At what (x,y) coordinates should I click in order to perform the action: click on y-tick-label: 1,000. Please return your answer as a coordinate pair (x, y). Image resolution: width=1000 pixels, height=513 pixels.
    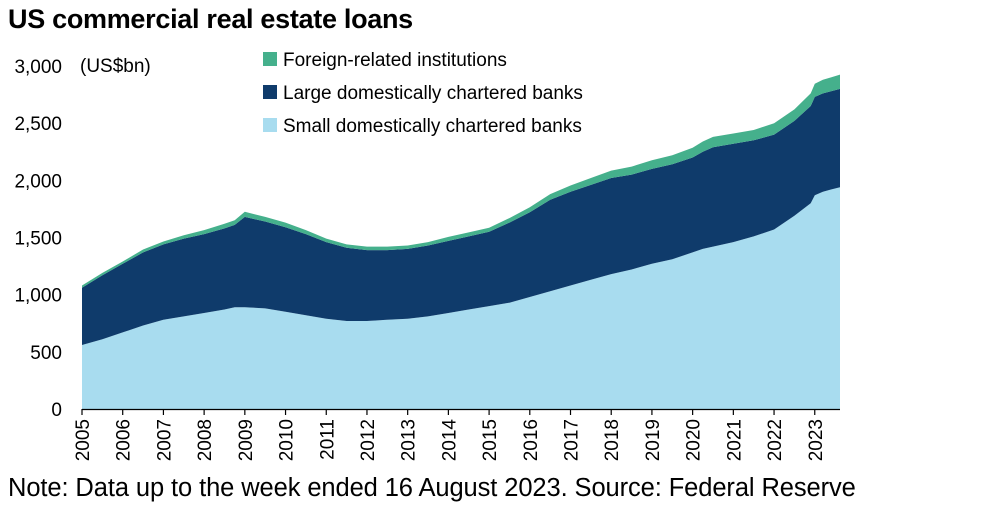
    Looking at the image, I should click on (38, 296).